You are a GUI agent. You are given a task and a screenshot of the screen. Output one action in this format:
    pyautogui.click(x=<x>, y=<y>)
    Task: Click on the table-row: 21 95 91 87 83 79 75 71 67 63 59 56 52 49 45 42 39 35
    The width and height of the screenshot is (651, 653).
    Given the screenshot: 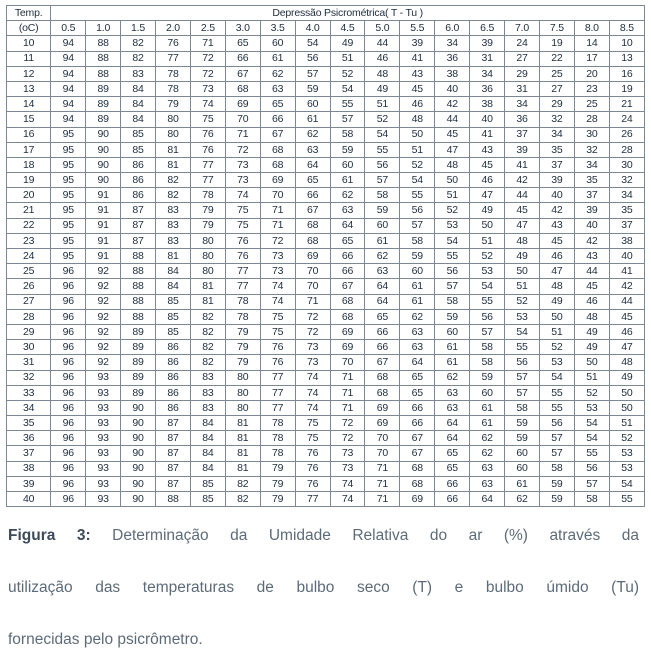 What is the action you would take?
    pyautogui.click(x=325, y=210)
    